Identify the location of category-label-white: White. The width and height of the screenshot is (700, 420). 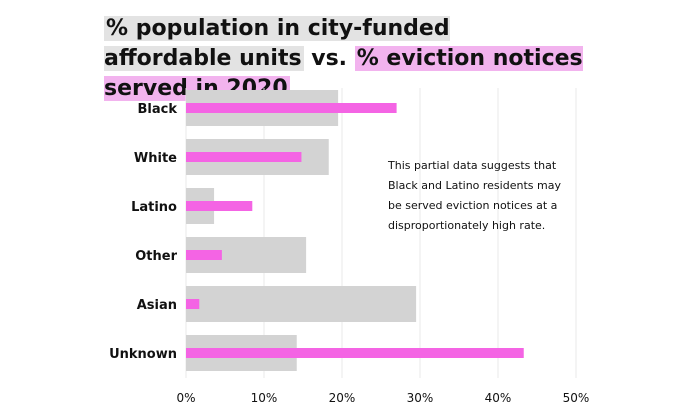
(155, 158).